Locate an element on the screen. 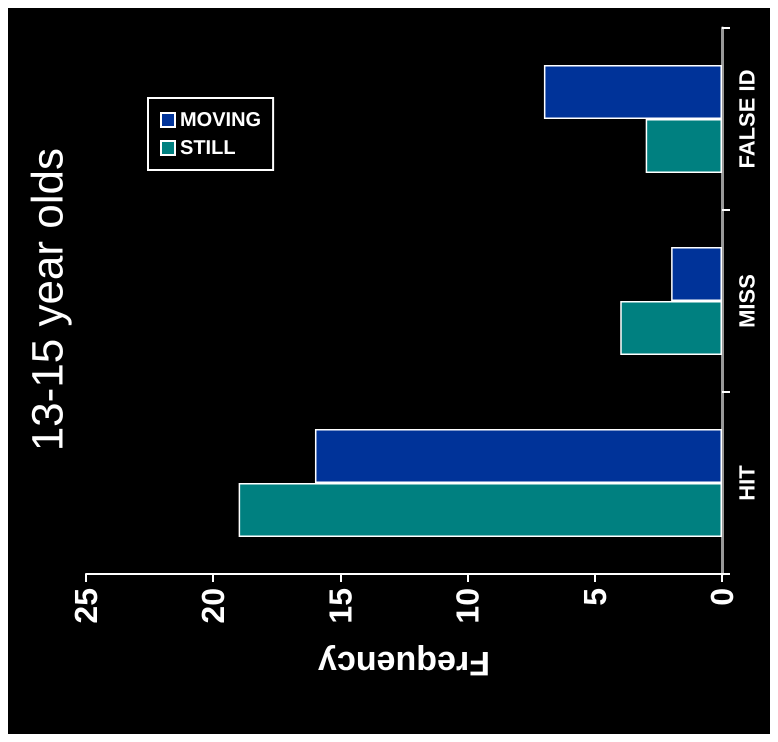 The height and width of the screenshot is (742, 778). y-tick-label: MISS is located at coordinates (747, 301).